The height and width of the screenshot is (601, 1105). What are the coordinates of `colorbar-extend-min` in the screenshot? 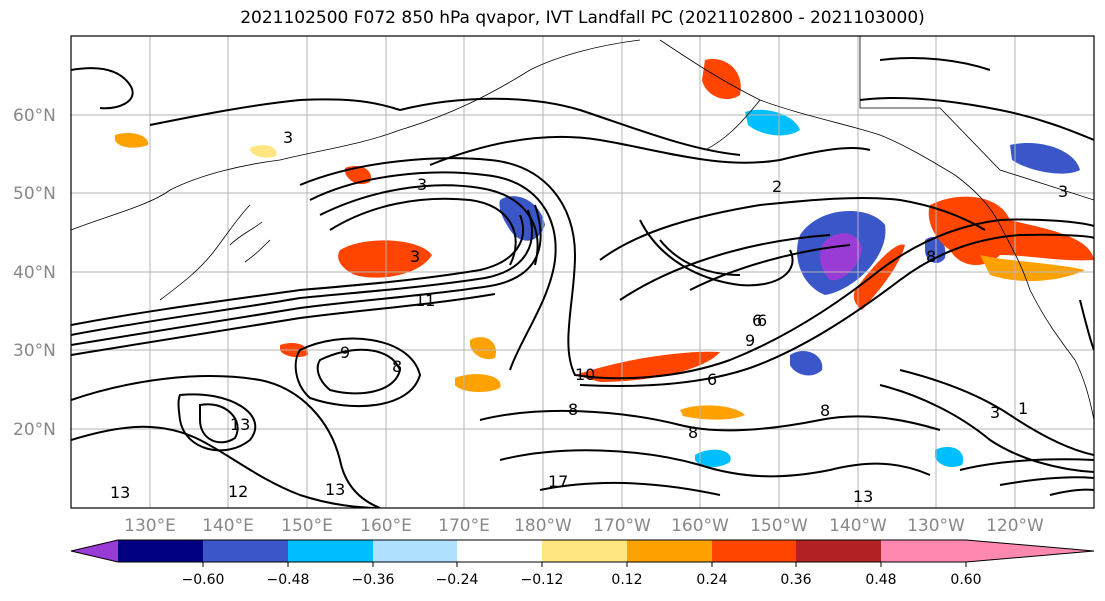 It's located at (94, 551).